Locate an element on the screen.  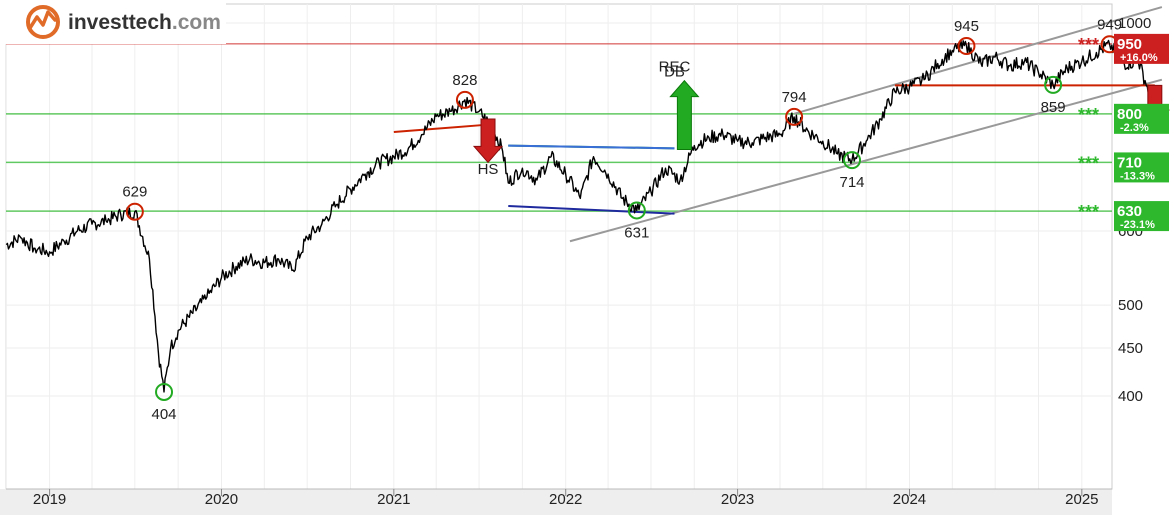
logo-icon is located at coordinates (43, 22).